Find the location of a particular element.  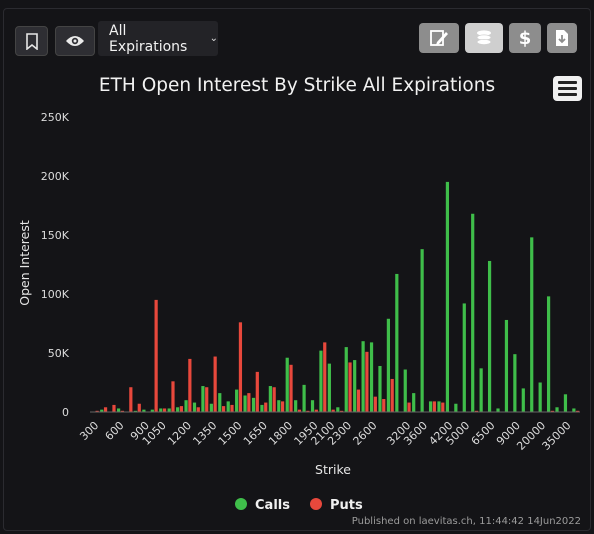

download-button is located at coordinates (562, 38).